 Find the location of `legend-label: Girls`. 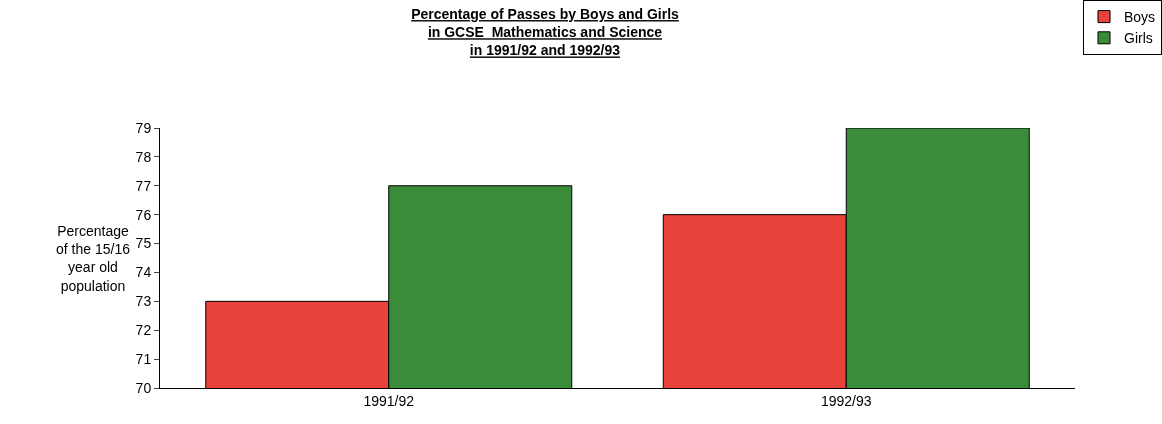

legend-label: Girls is located at coordinates (1138, 38).